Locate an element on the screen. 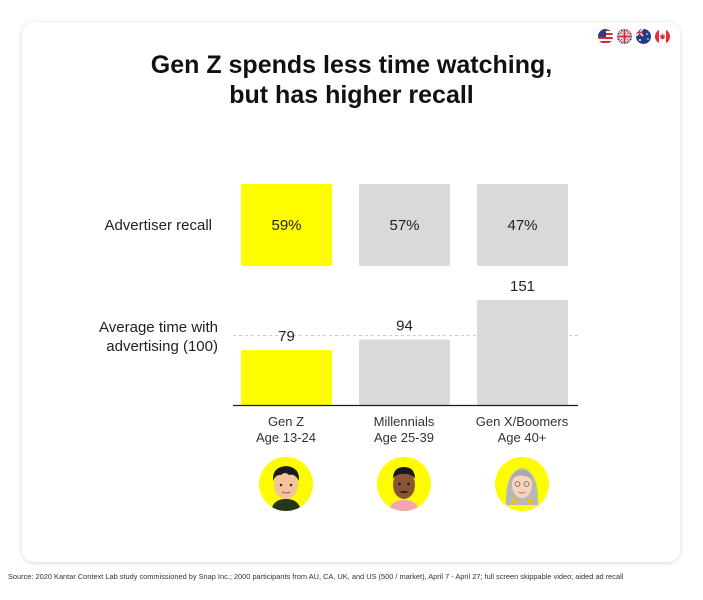 The width and height of the screenshot is (703, 600). recall-value-label: 47% is located at coordinates (522, 225).